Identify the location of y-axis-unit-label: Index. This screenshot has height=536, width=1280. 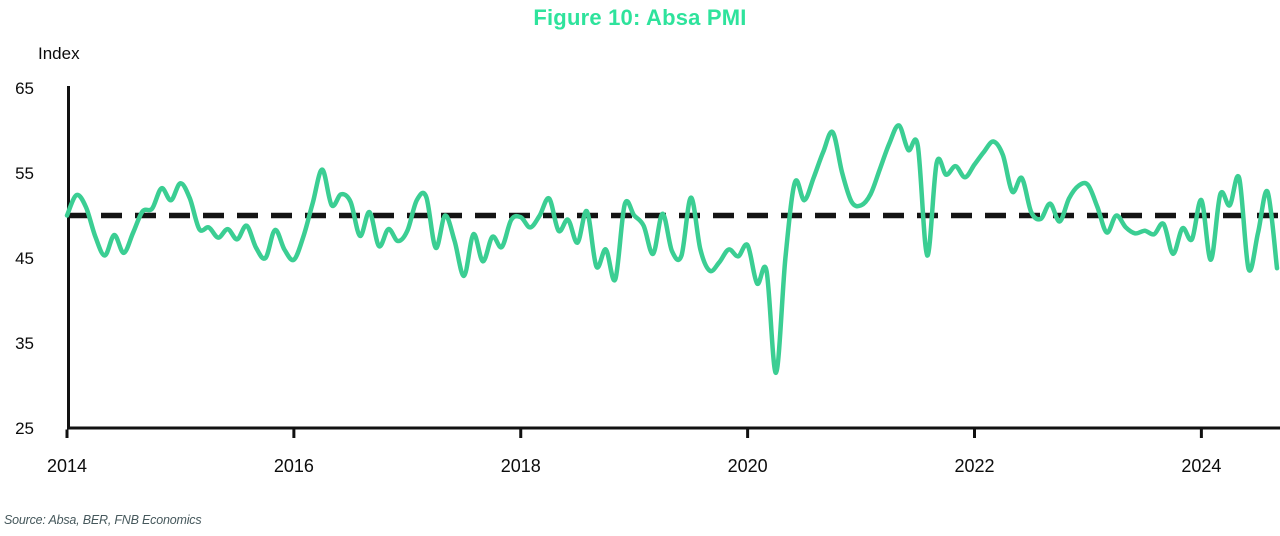
(59, 53).